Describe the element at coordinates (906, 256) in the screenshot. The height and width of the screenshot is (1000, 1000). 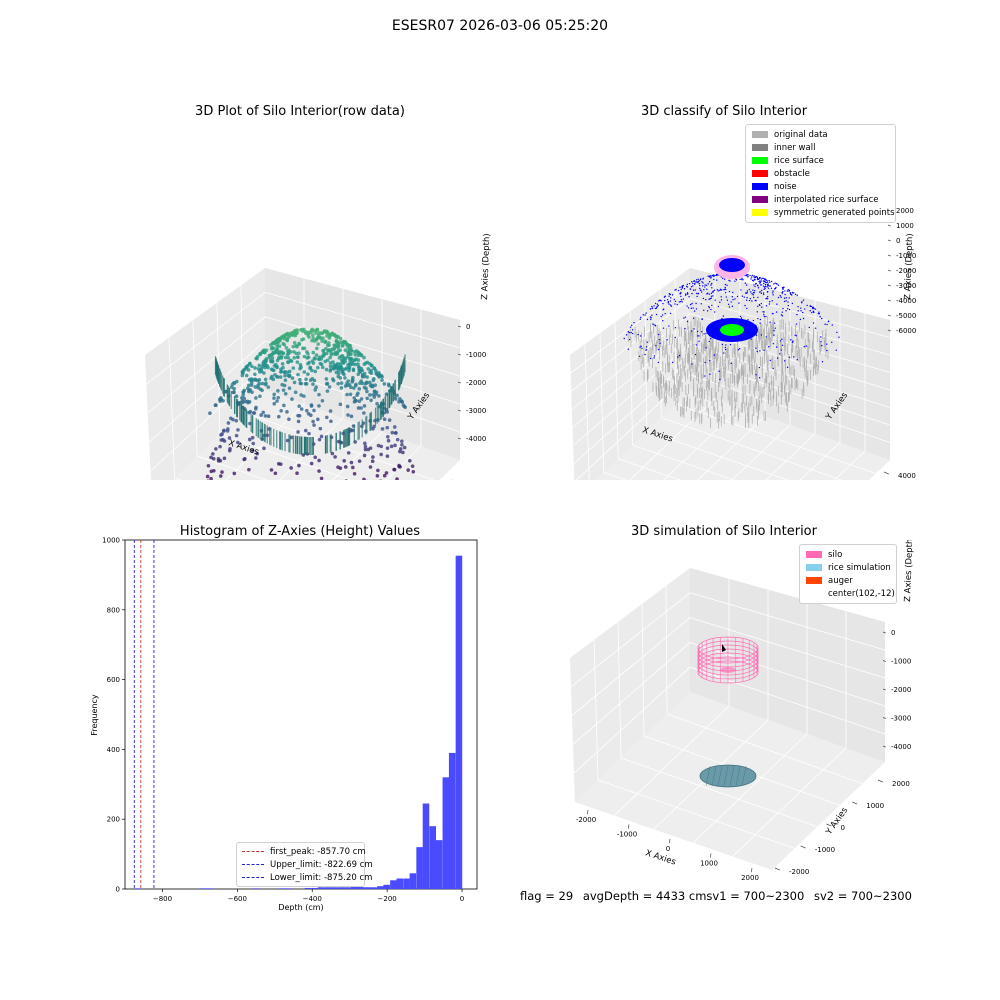
I see `cls-z-tick-label: -1000` at that location.